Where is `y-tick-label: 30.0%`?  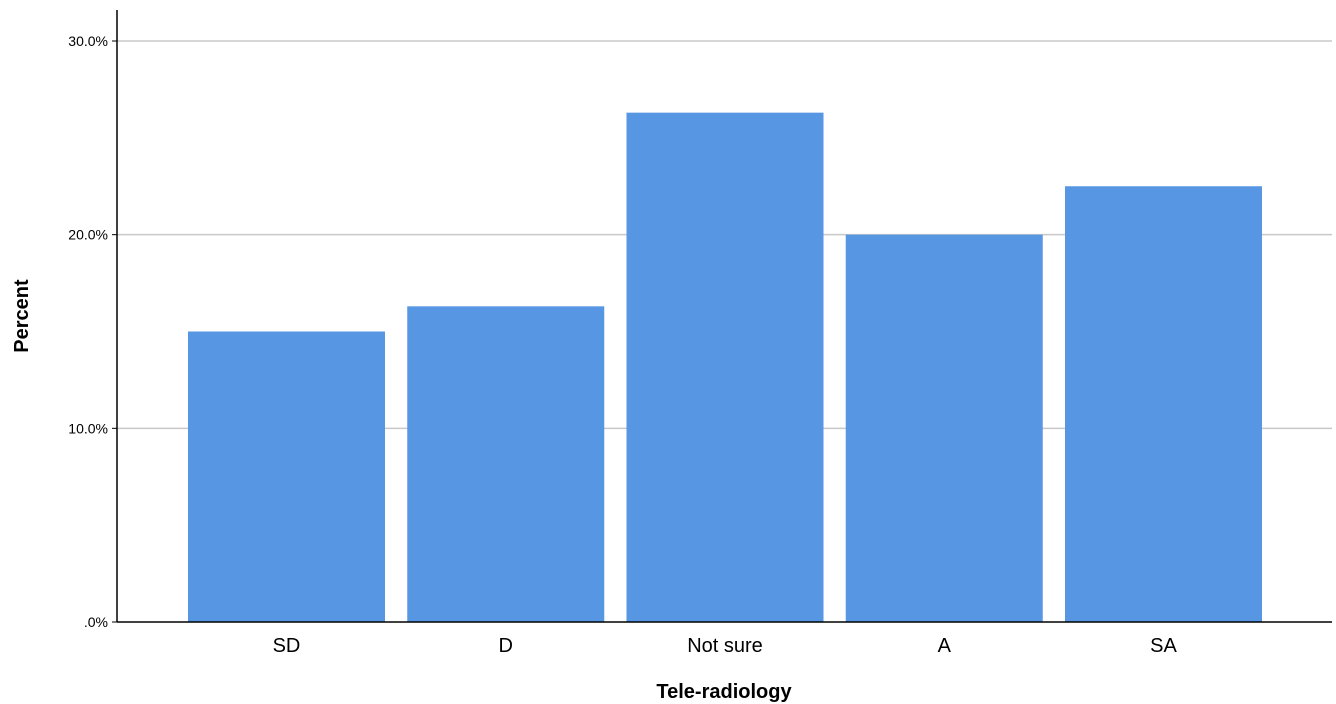
y-tick-label: 30.0% is located at coordinates (88, 41).